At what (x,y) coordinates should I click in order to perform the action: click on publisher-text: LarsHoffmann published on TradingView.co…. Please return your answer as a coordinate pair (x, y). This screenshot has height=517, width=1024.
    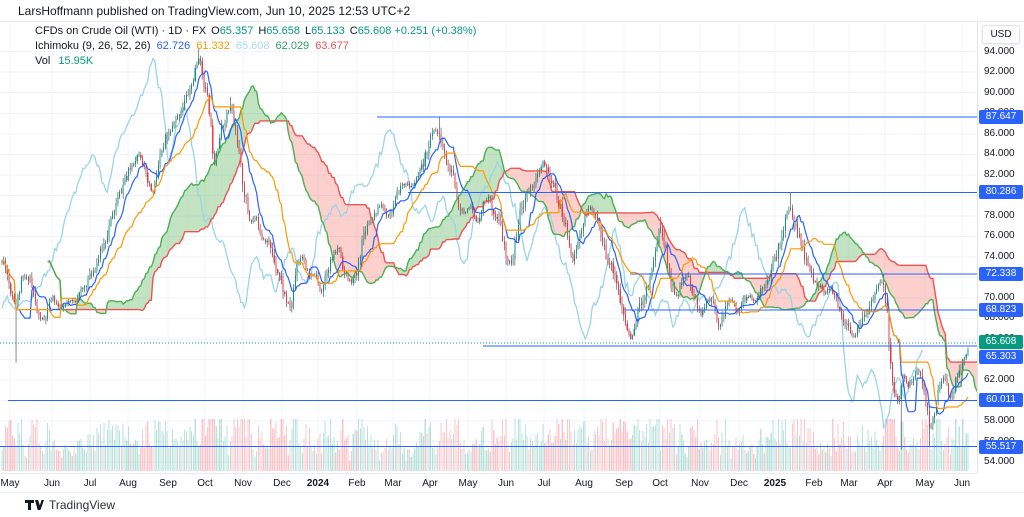
    Looking at the image, I should click on (214, 11).